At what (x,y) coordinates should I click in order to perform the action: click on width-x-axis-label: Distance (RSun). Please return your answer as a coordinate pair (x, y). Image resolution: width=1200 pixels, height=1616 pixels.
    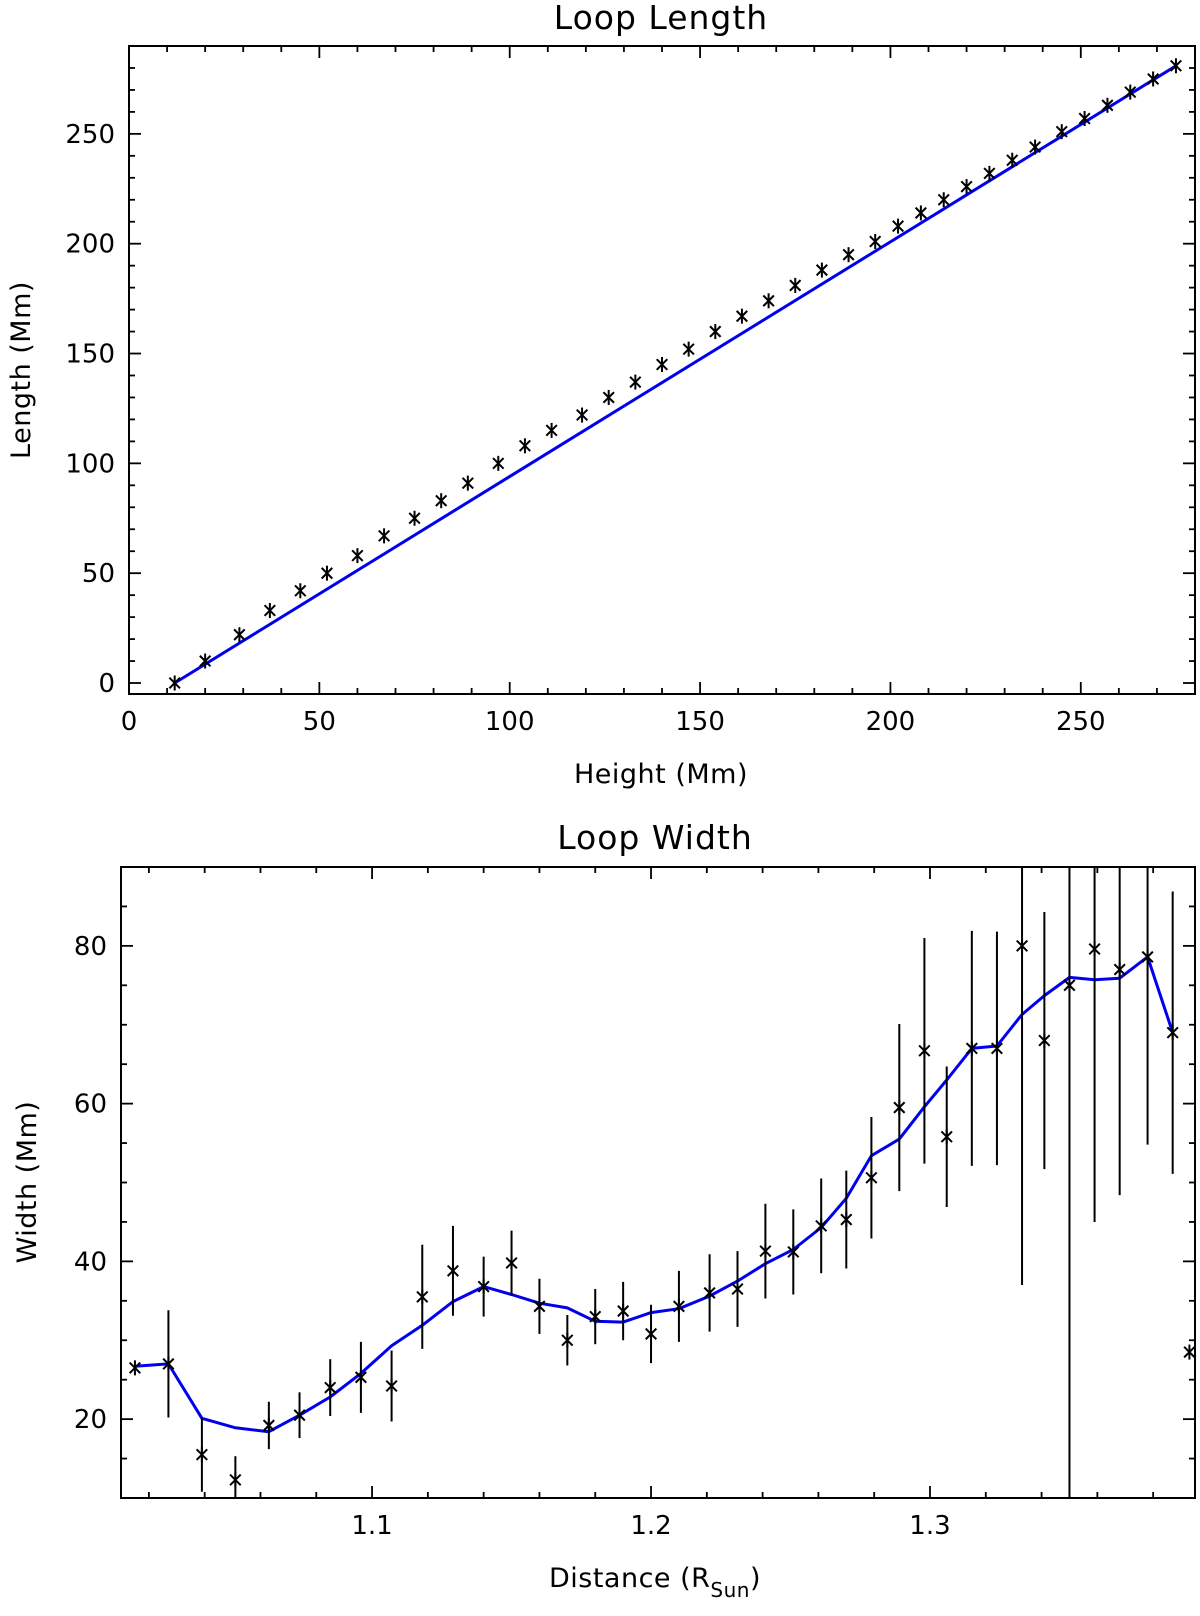
    Looking at the image, I should click on (655, 1582).